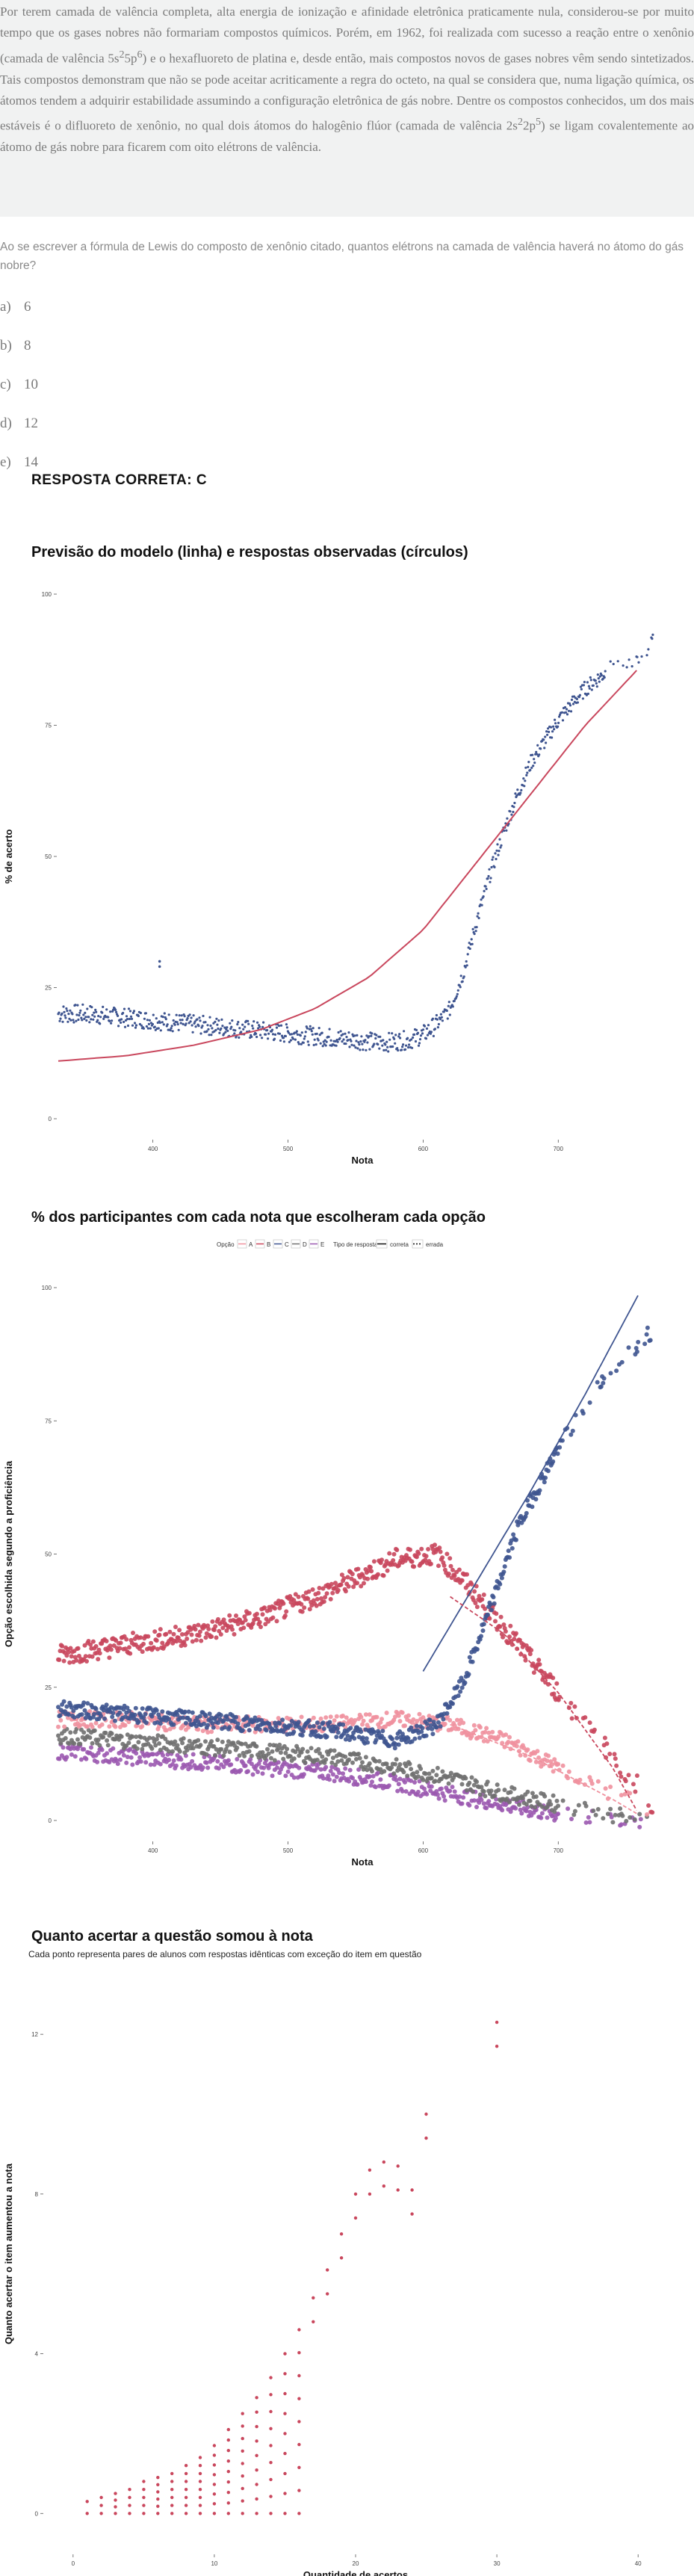 This screenshot has width=694, height=2576. Describe the element at coordinates (19, 385) in the screenshot. I see `alternative-c: c) 10` at that location.